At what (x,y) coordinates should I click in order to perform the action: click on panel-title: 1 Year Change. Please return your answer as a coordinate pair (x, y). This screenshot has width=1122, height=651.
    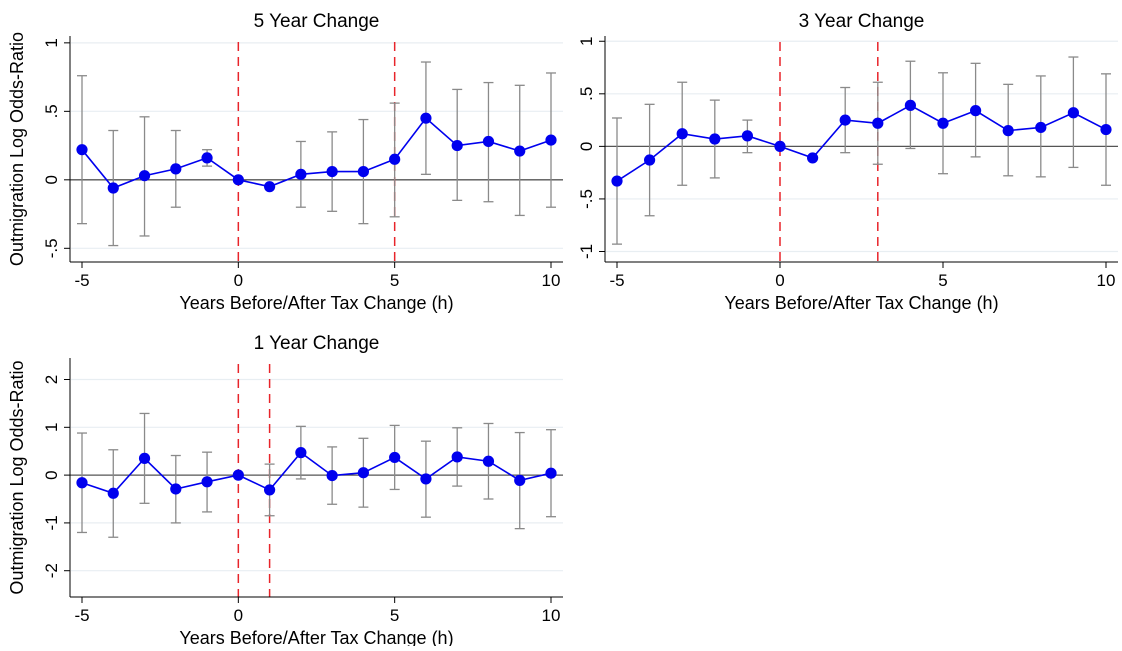
    Looking at the image, I should click on (317, 343).